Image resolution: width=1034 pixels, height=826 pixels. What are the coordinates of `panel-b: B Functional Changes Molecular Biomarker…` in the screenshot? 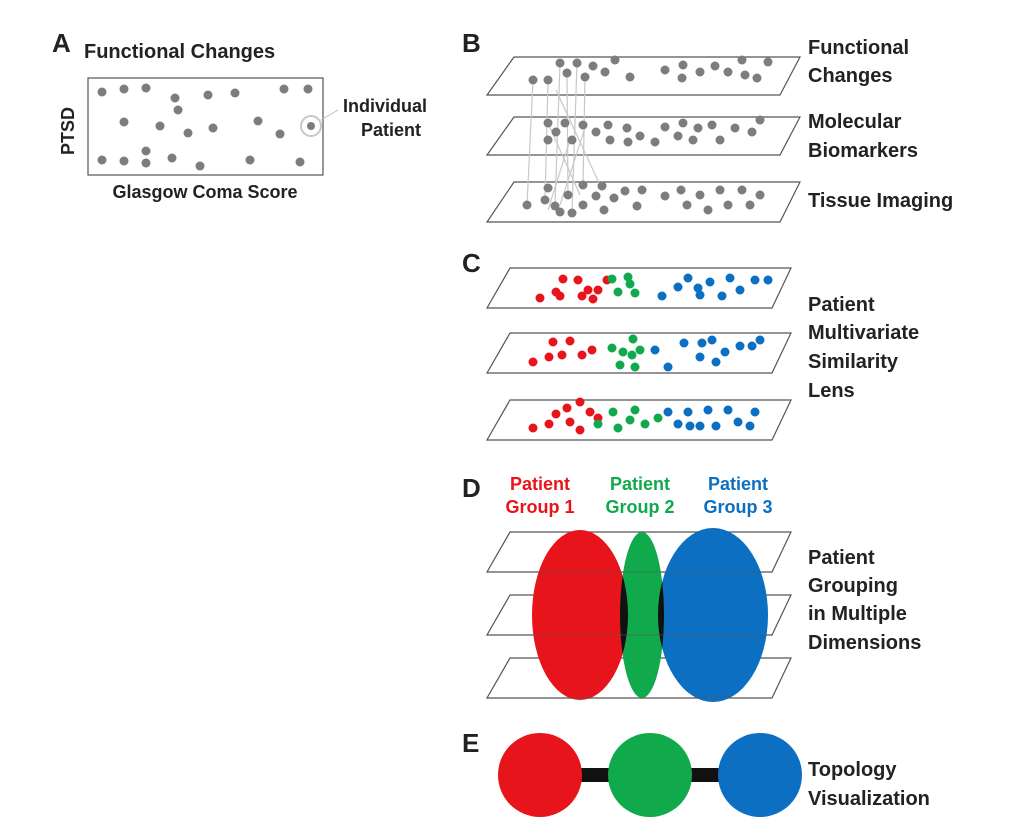 It's located at (707, 125).